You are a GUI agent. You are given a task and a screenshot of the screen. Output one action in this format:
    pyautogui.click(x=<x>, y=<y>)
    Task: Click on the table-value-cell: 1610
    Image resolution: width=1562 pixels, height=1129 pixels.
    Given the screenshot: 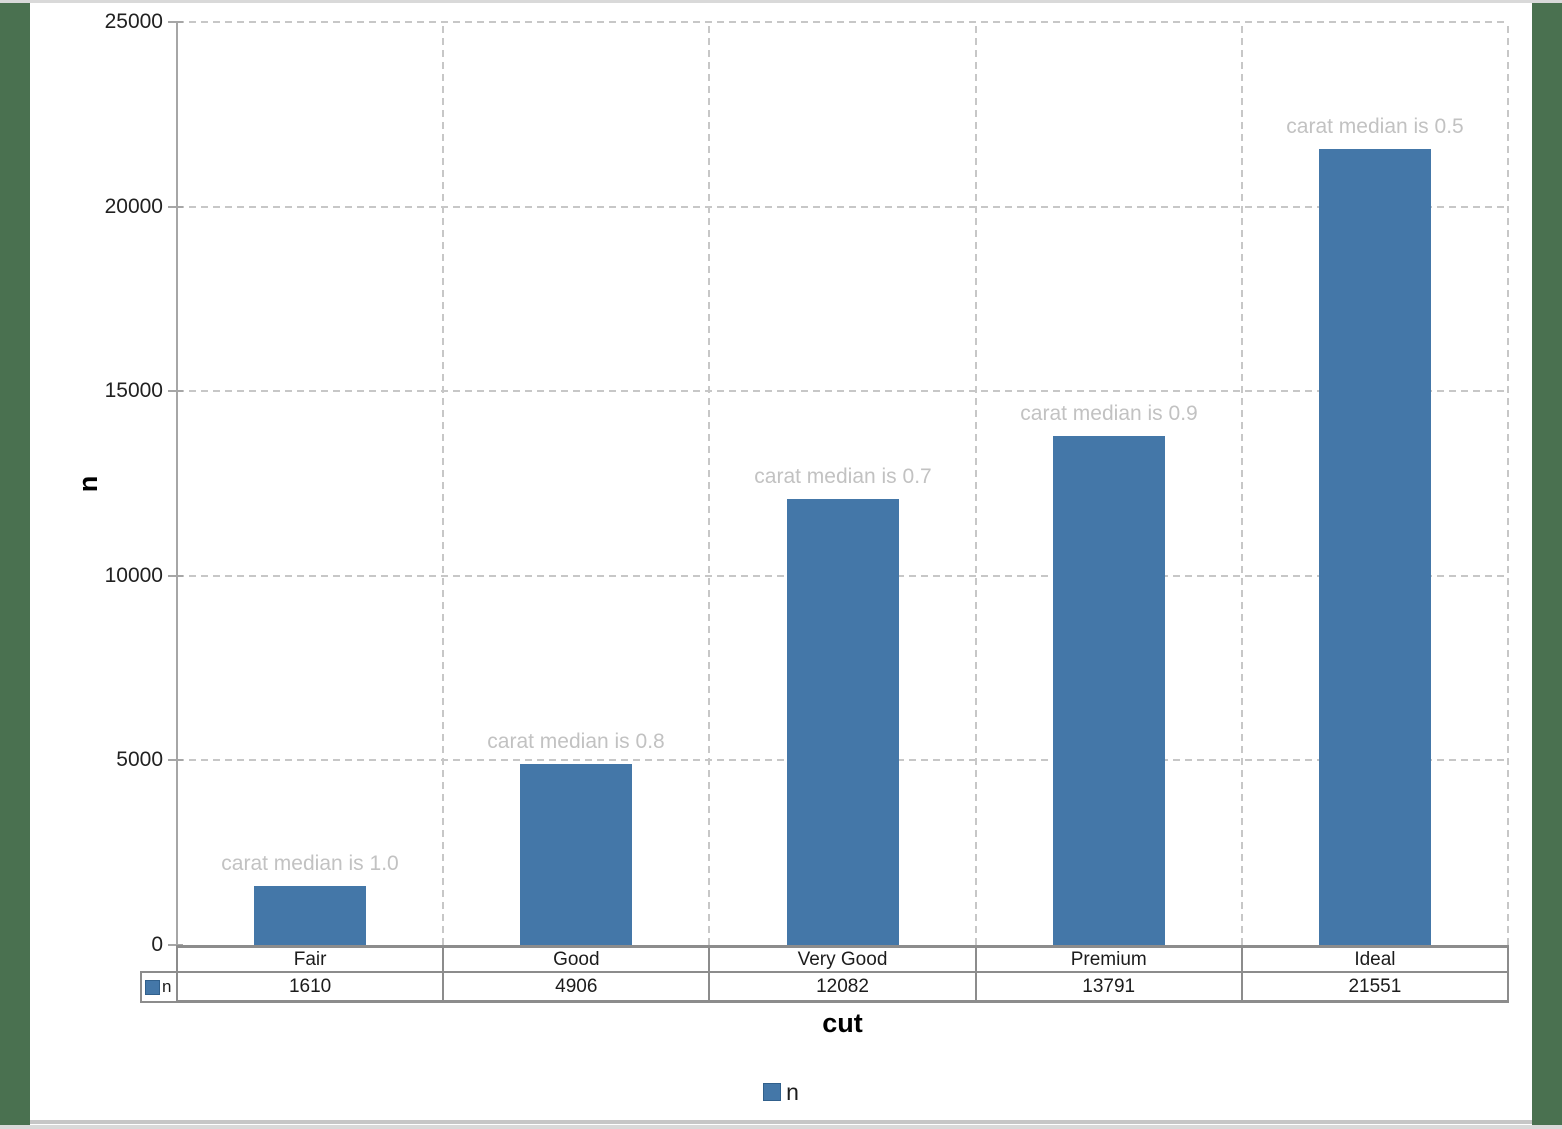 What is the action you would take?
    pyautogui.click(x=309, y=986)
    